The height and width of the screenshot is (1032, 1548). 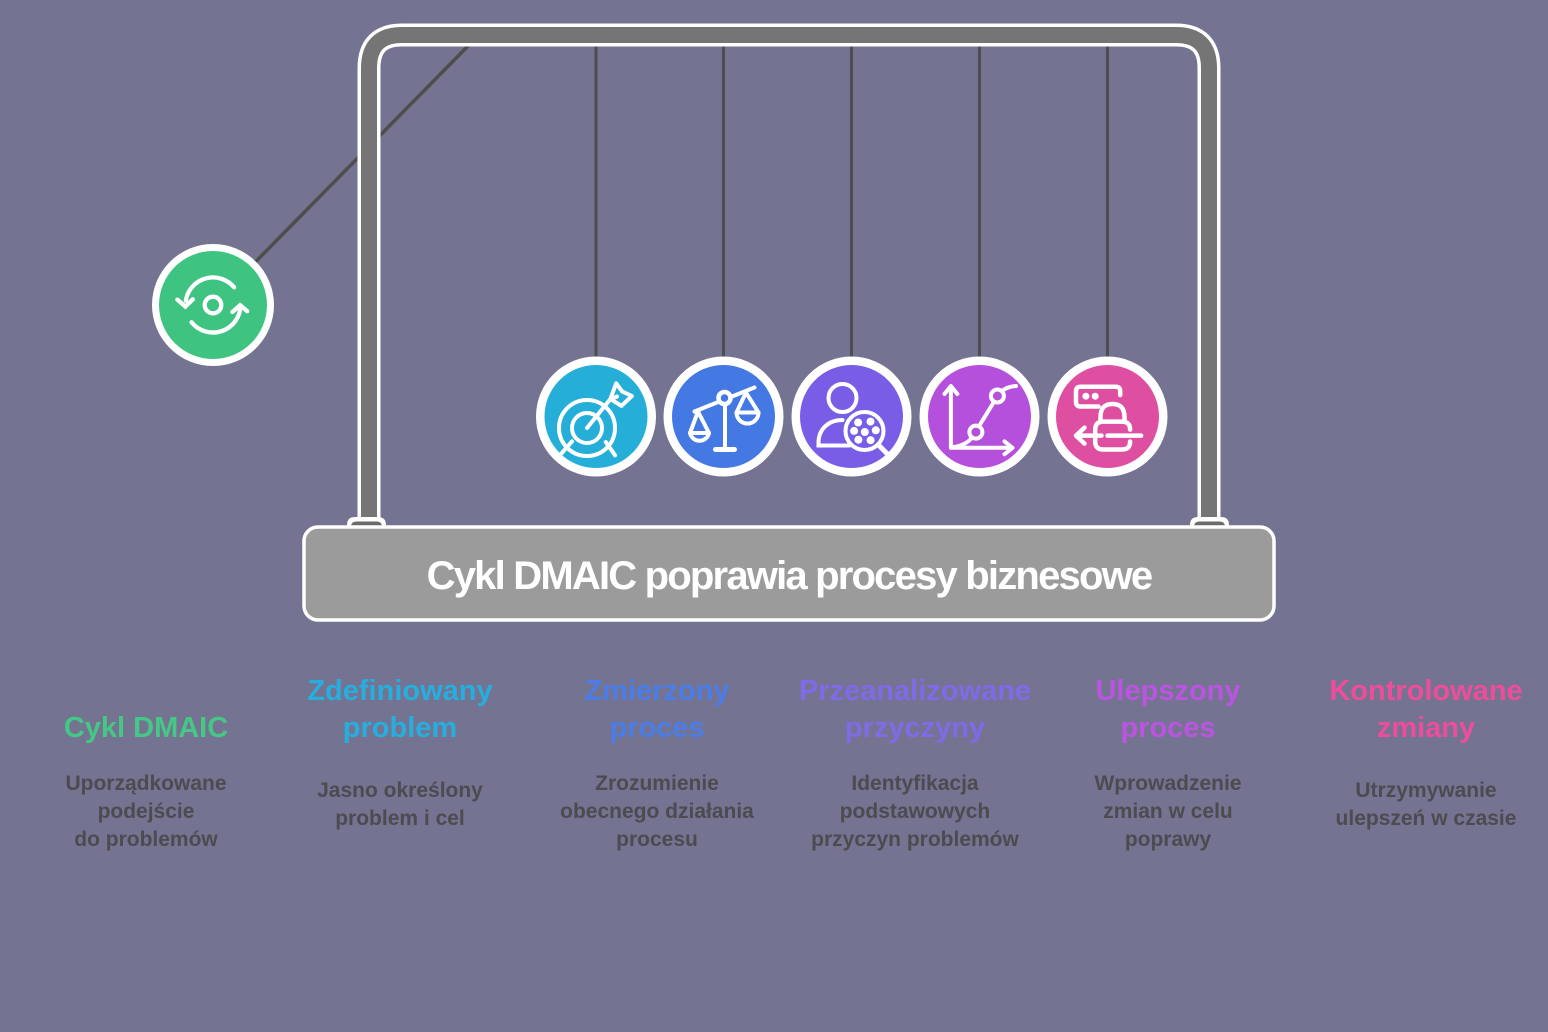 I want to click on svg-text:Cykl DMAIC poprawia procesy bi: Cykl DMAIC poprawia procesy biznesowe, so click(x=789, y=576).